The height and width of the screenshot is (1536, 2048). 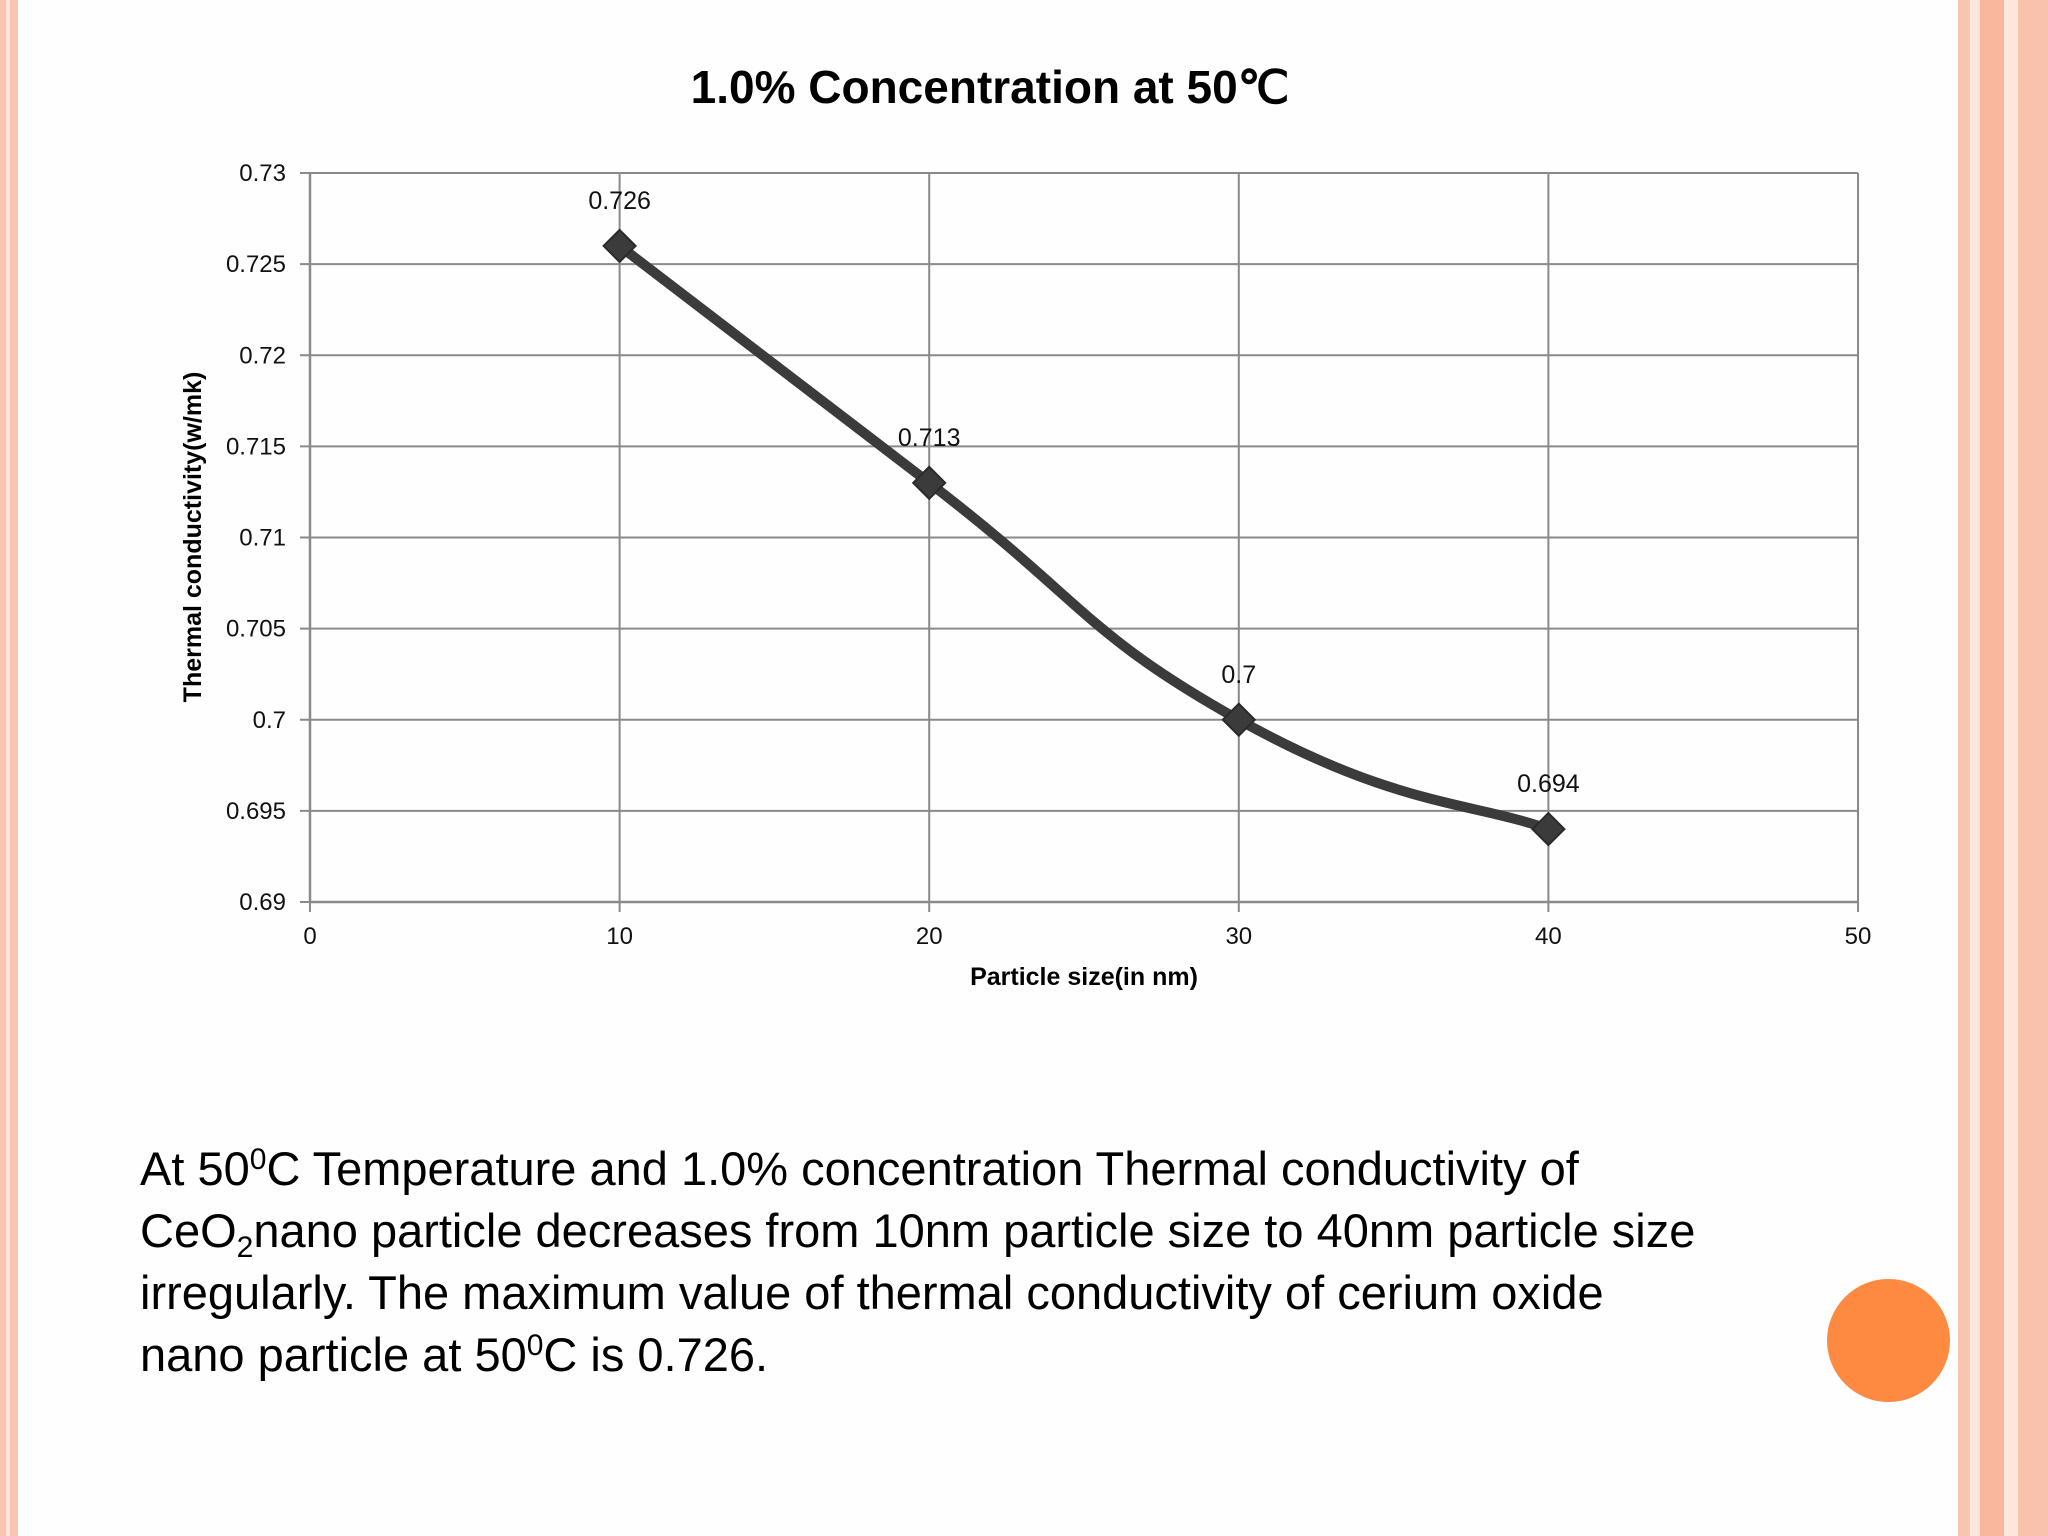 What do you see at coordinates (929, 936) in the screenshot?
I see `x-tick-label: 20` at bounding box center [929, 936].